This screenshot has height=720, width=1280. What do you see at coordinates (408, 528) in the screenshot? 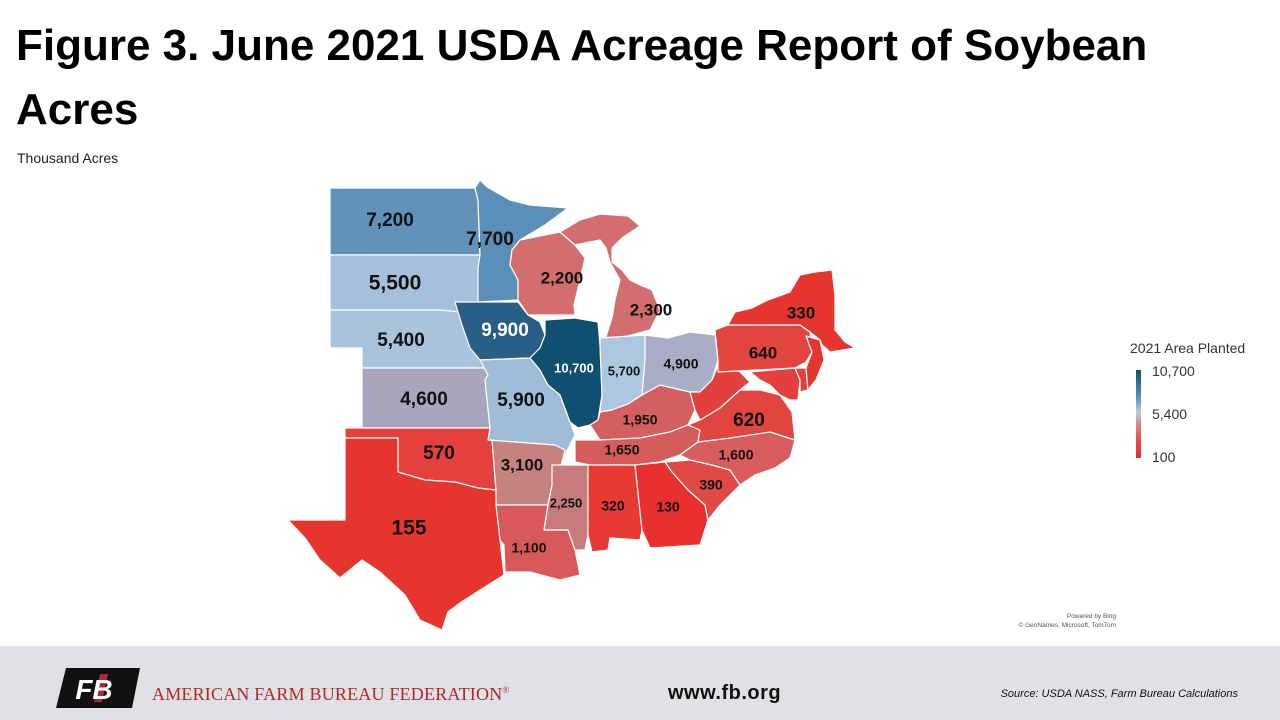
I see `label-TX: 155` at bounding box center [408, 528].